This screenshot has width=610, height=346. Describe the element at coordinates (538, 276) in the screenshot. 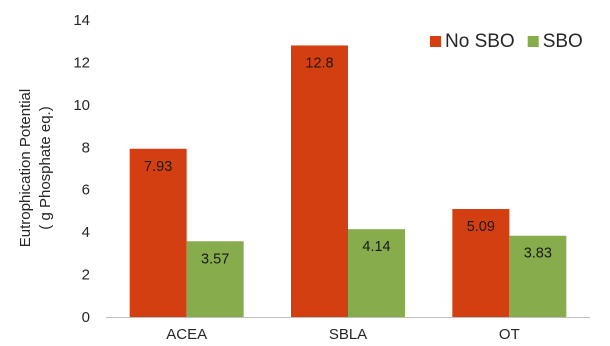

I see `bar-sbo-ot` at that location.